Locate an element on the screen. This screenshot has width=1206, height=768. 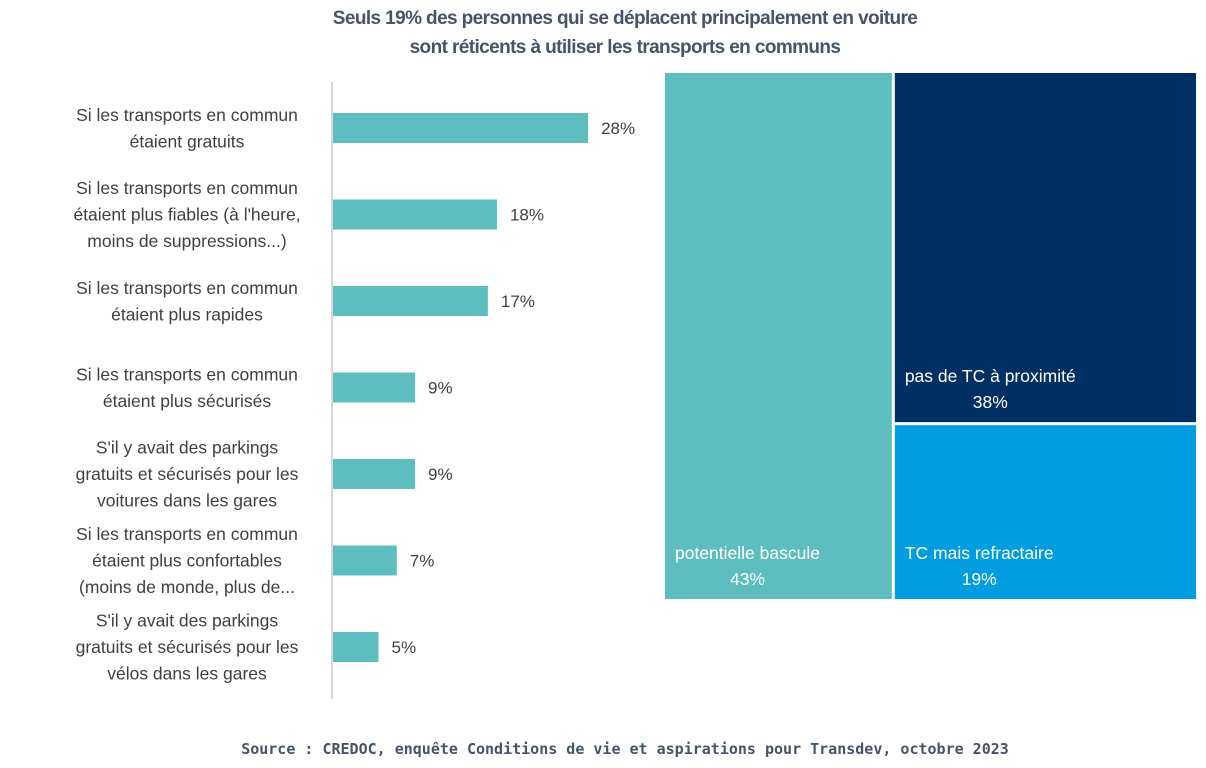
bar-value-label: 7% is located at coordinates (422, 561).